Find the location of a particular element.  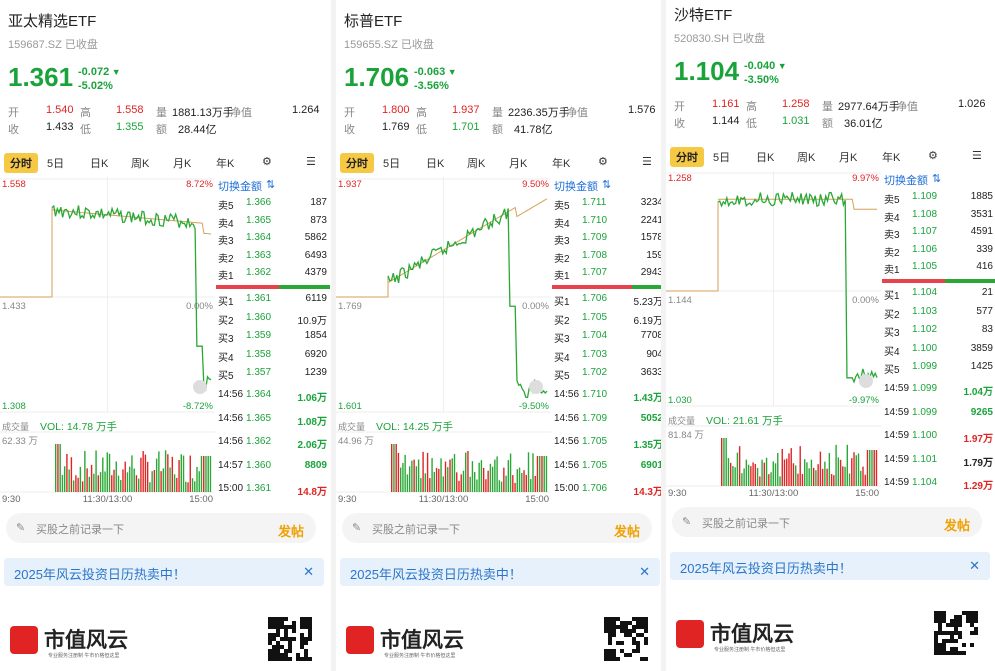

trade-time: 15:00 is located at coordinates (567, 488).